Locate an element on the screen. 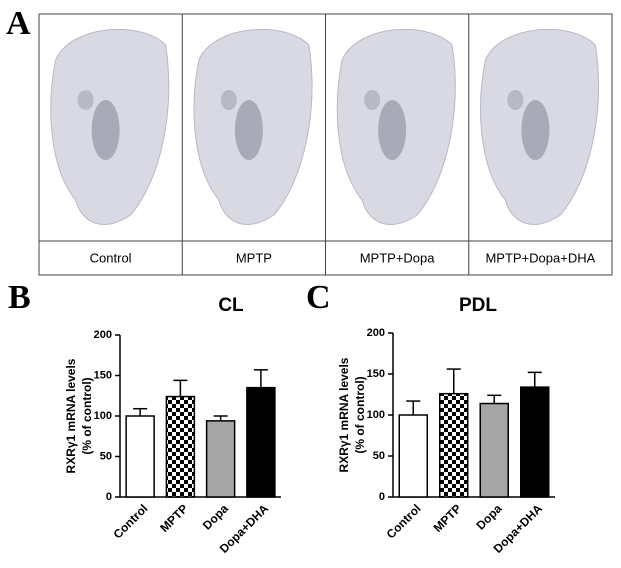 The height and width of the screenshot is (568, 621). chart-title: PDL is located at coordinates (478, 305).